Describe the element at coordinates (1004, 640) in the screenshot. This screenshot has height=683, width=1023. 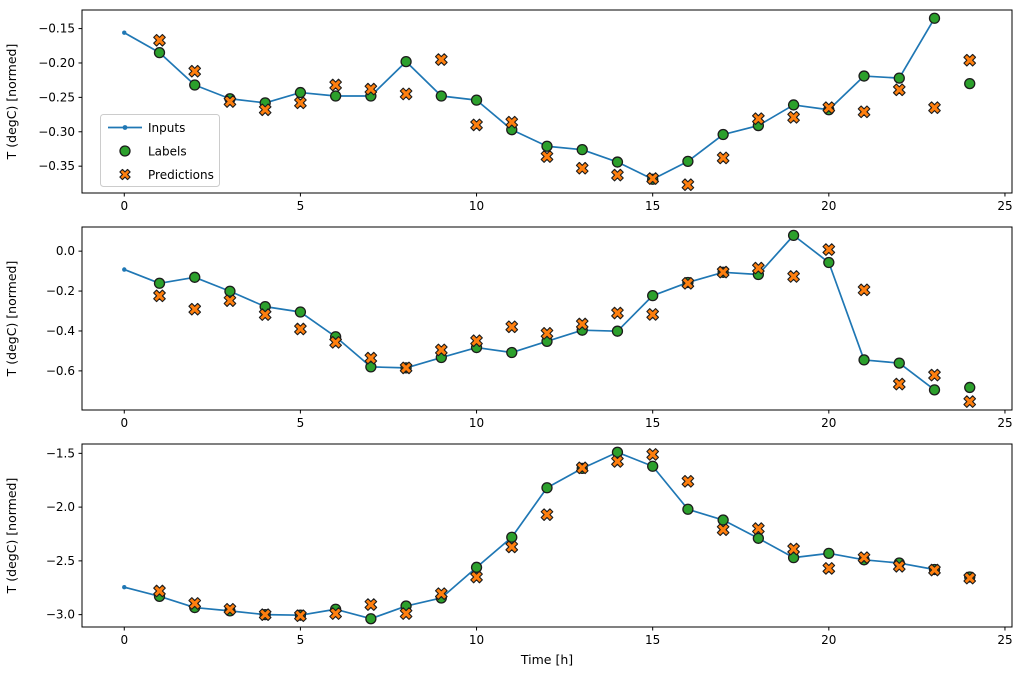
I see `x-tick-label: 25` at that location.